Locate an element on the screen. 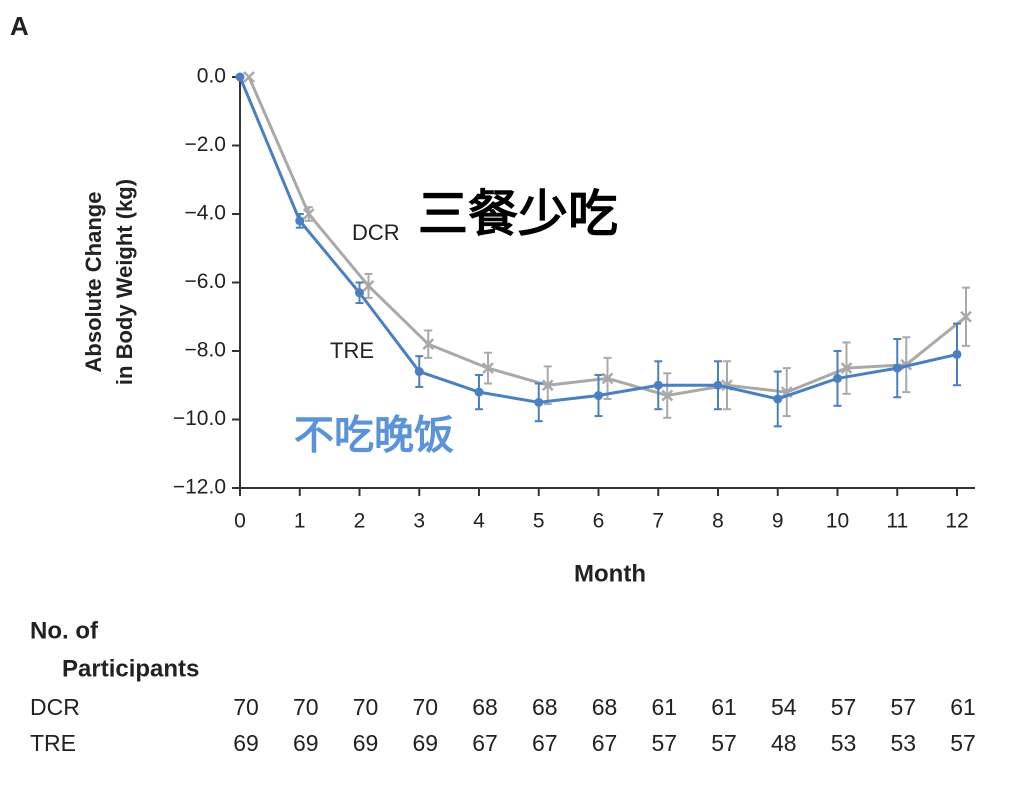  x-tick-label: 11 is located at coordinates (897, 521).